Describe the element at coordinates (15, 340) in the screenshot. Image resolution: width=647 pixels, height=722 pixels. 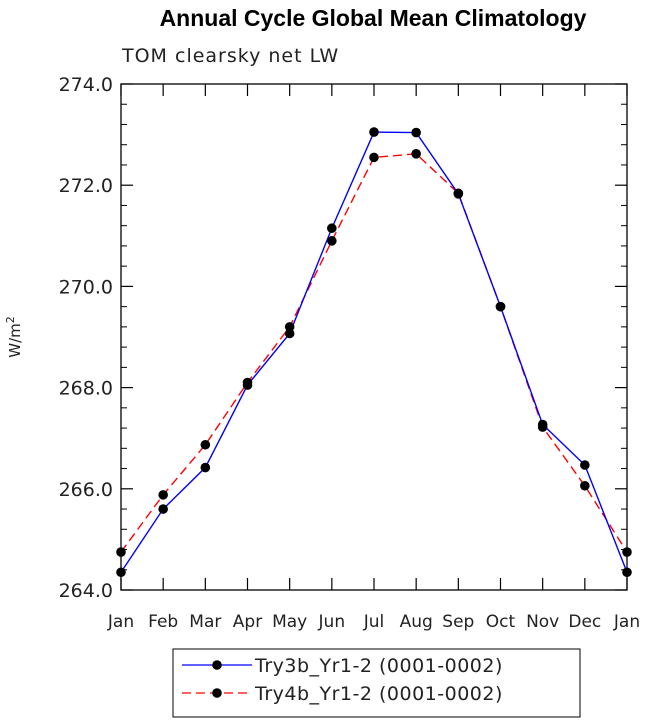
I see `y-axis-label-base: W/m` at that location.